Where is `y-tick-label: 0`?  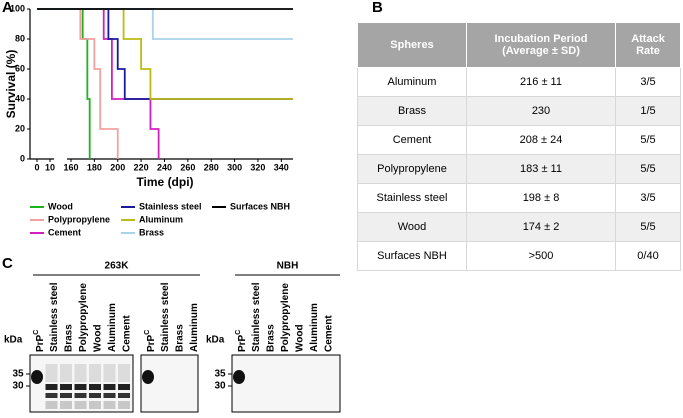 y-tick-label: 0 is located at coordinates (22, 158).